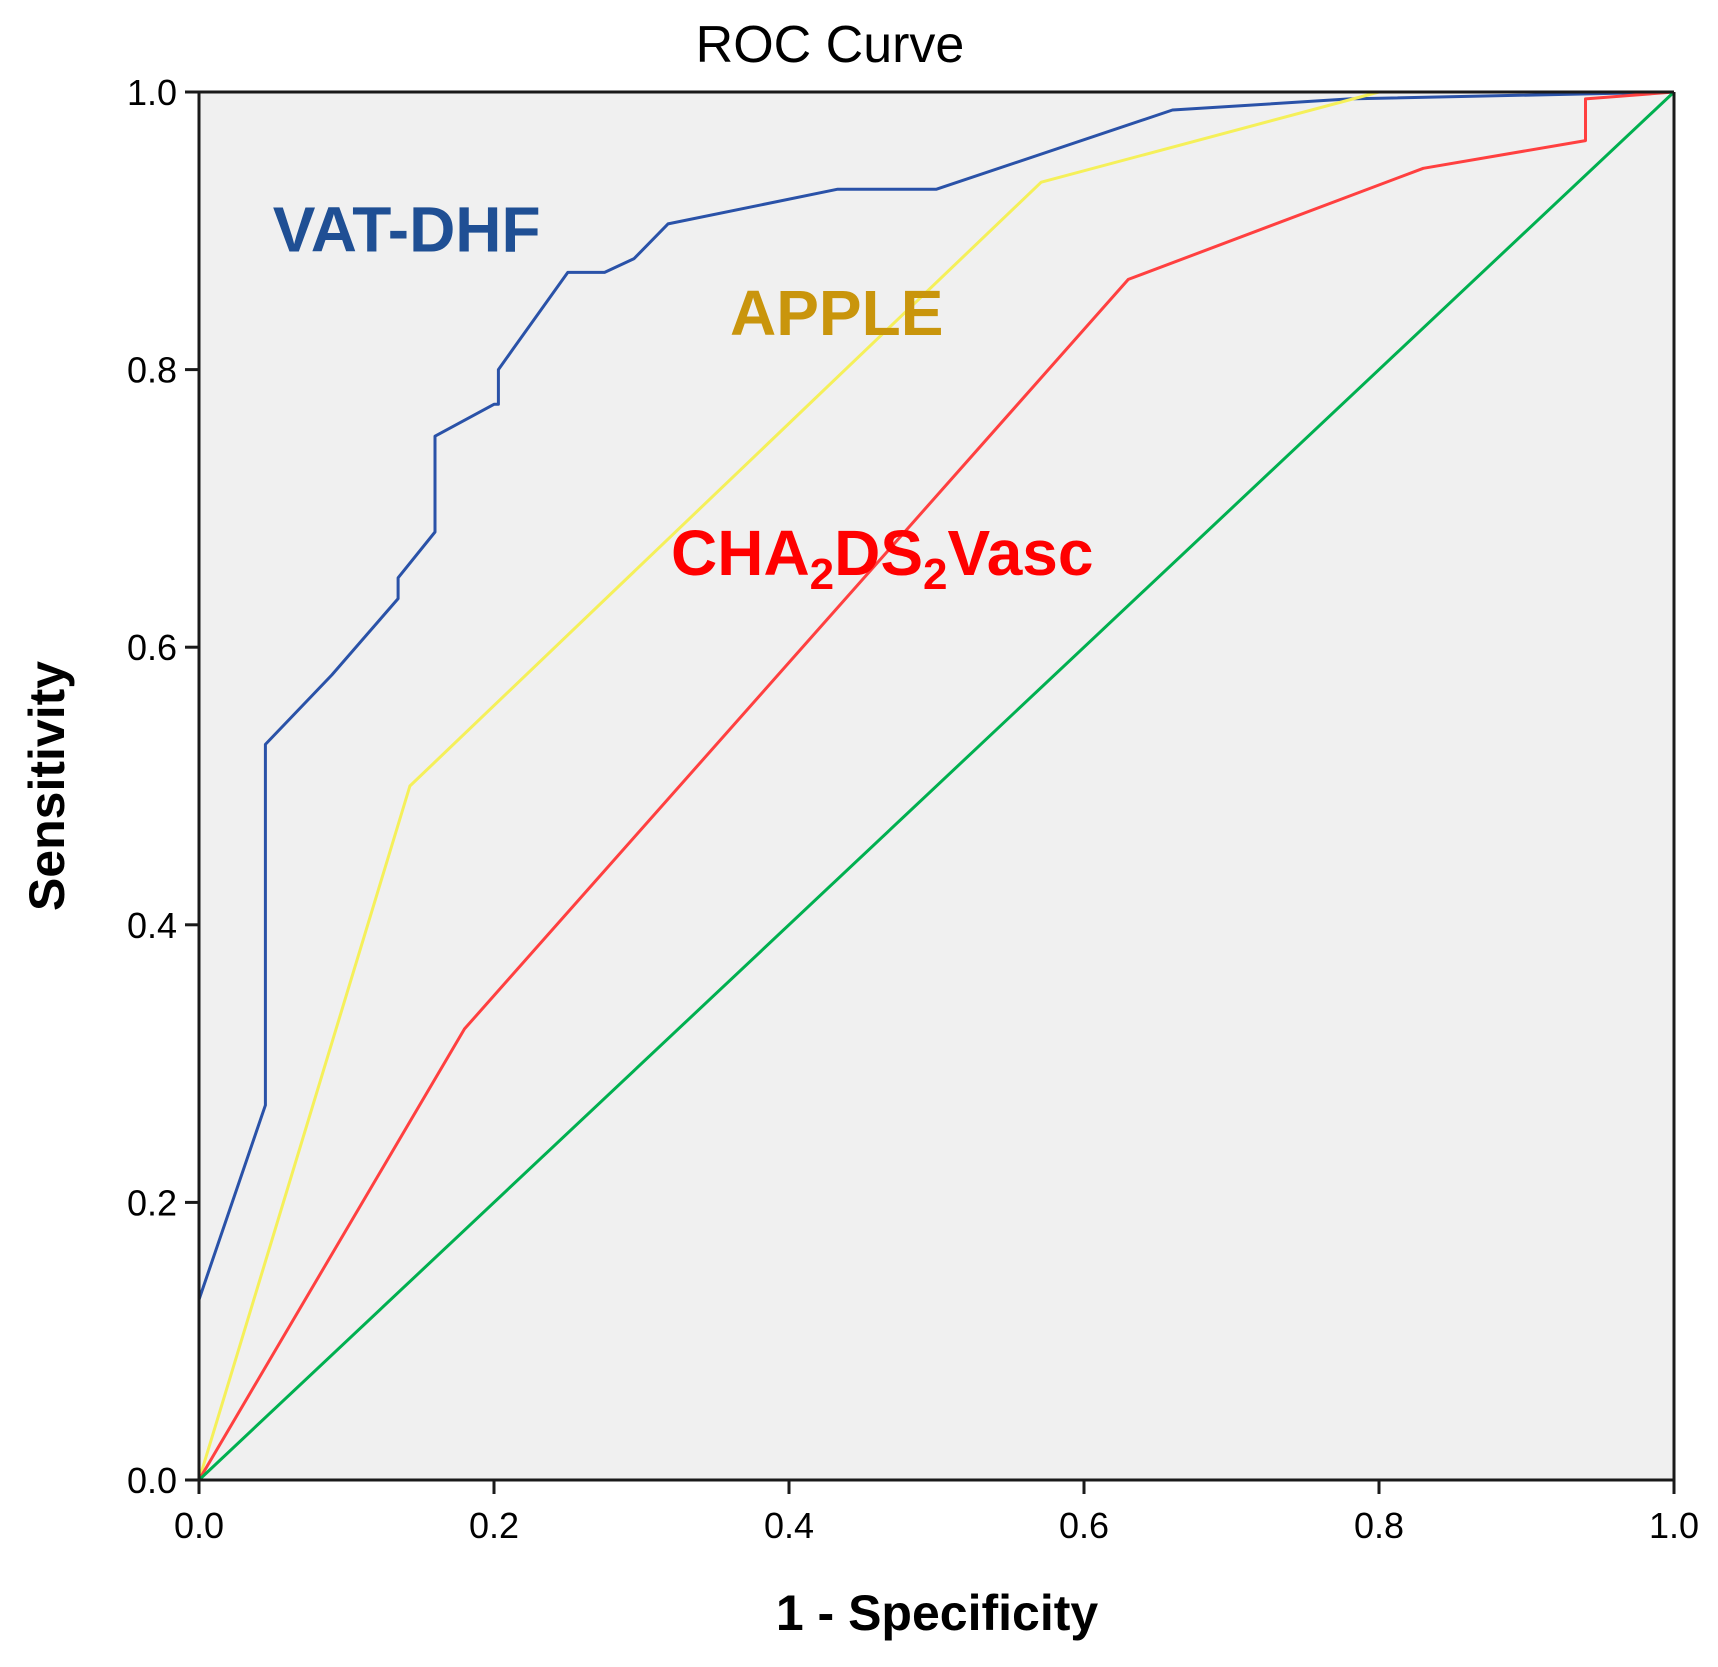 This screenshot has height=1667, width=1718. What do you see at coordinates (1084, 1525) in the screenshot?
I see `x-tick-label: 0.6` at bounding box center [1084, 1525].